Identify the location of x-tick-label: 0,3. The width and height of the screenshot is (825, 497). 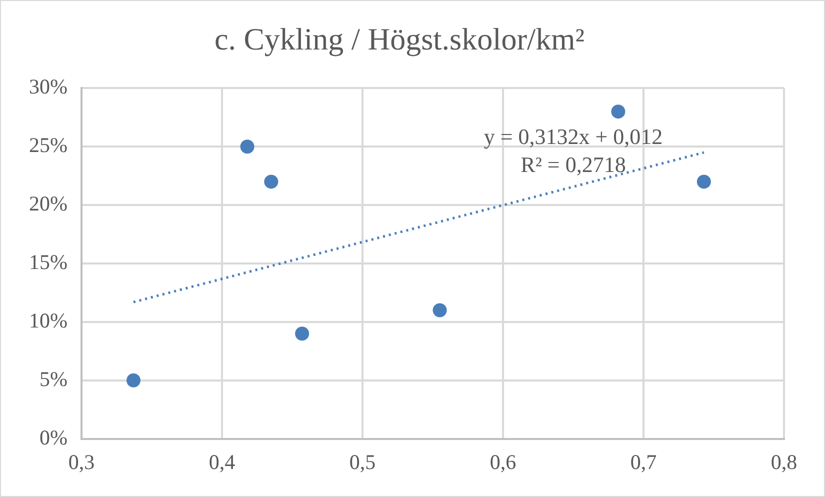
(81, 462).